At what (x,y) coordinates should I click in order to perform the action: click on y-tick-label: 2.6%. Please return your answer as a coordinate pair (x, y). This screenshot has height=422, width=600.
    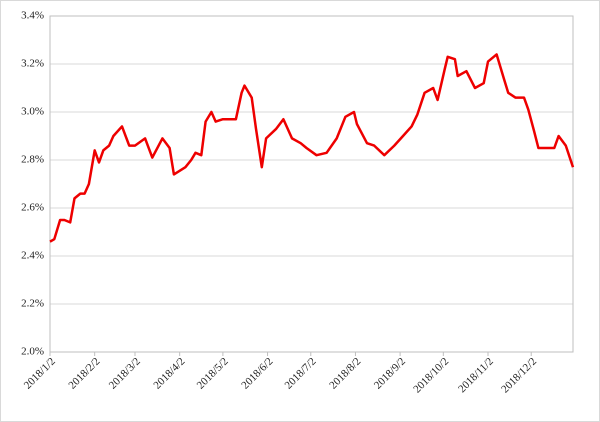
    Looking at the image, I should click on (32, 208).